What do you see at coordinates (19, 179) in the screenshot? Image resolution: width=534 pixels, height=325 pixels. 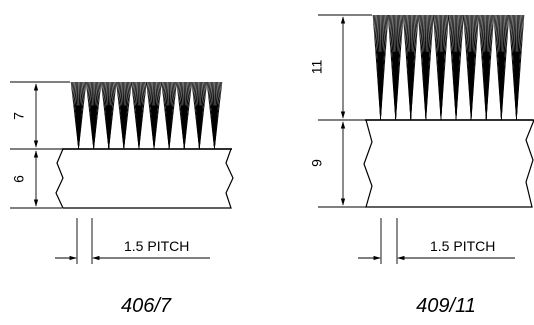 I see `base-height-label-406-7: 6` at bounding box center [19, 179].